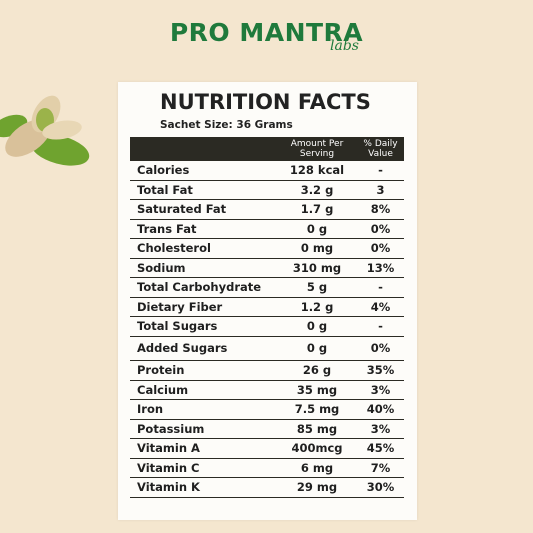 Image resolution: width=533 pixels, height=533 pixels. What do you see at coordinates (203, 287) in the screenshot?
I see `nutrient-name: Total Carbohydrate` at bounding box center [203, 287].